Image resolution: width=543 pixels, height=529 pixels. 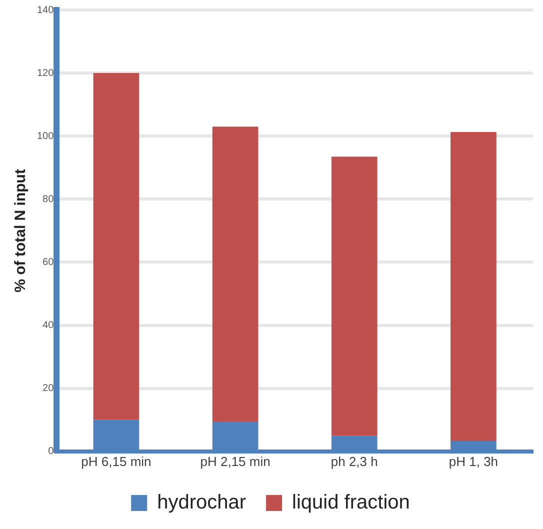 What do you see at coordinates (21, 230) in the screenshot?
I see `y-axis-title: % of total N input` at bounding box center [21, 230].